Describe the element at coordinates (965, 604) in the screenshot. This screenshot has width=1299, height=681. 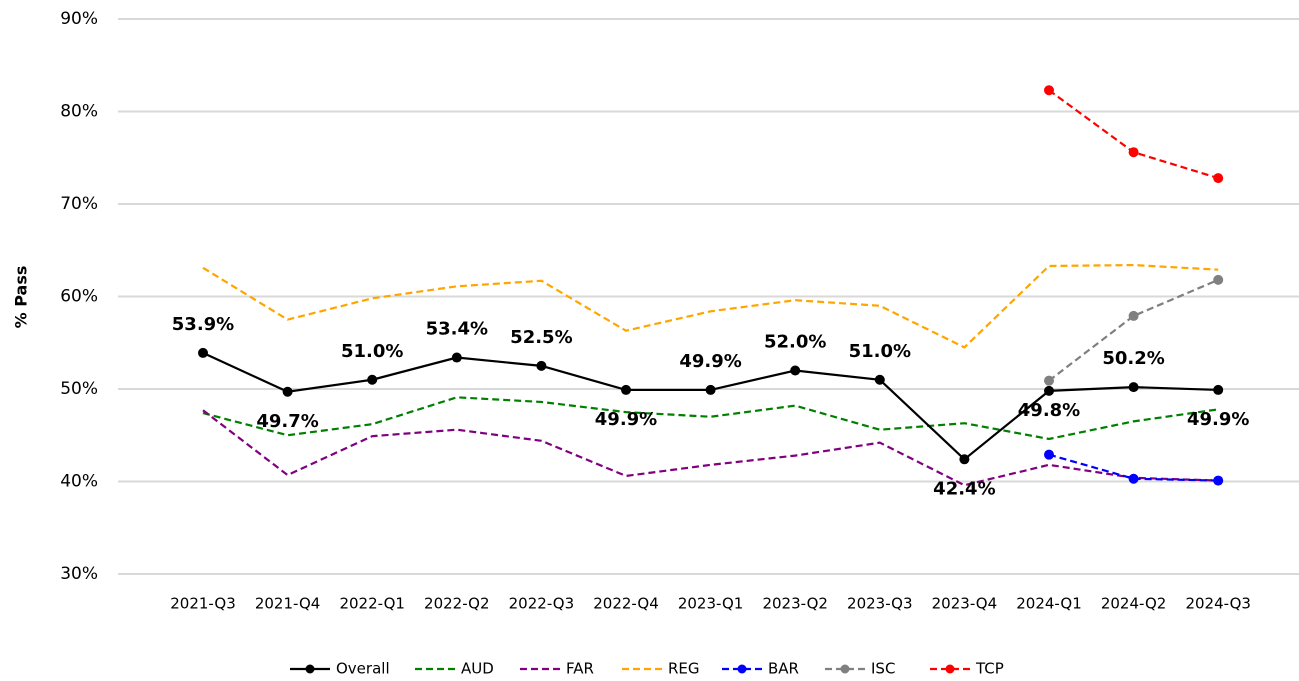
I see `x-tick-label: 2023-Q4` at that location.